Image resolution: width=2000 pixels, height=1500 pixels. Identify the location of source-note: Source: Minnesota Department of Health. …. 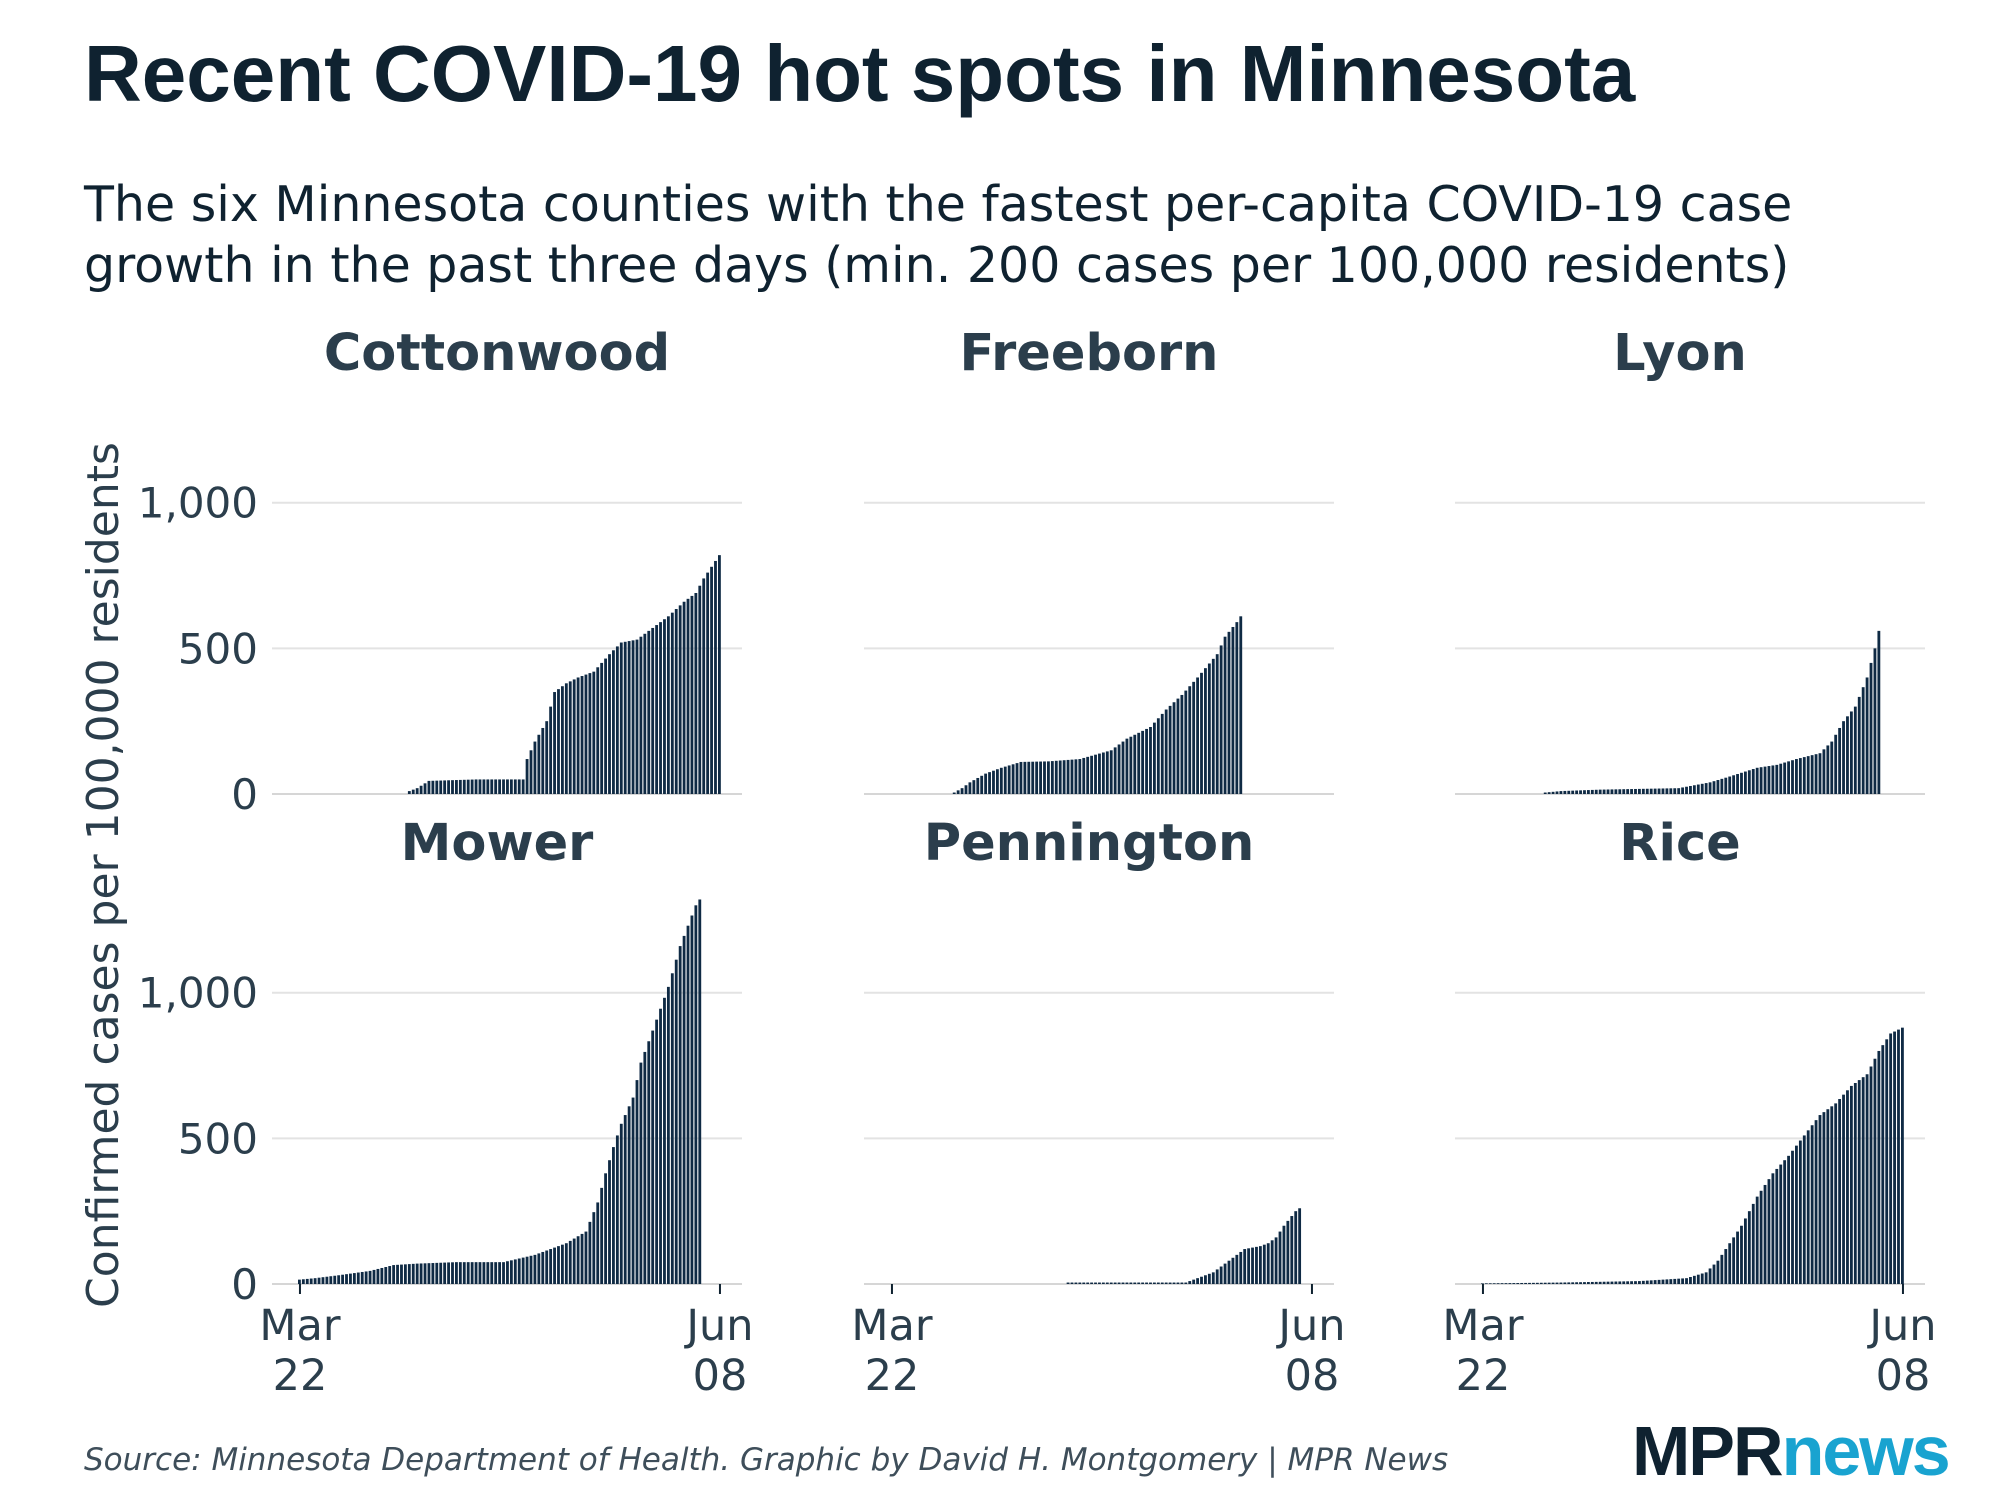
(766, 1460).